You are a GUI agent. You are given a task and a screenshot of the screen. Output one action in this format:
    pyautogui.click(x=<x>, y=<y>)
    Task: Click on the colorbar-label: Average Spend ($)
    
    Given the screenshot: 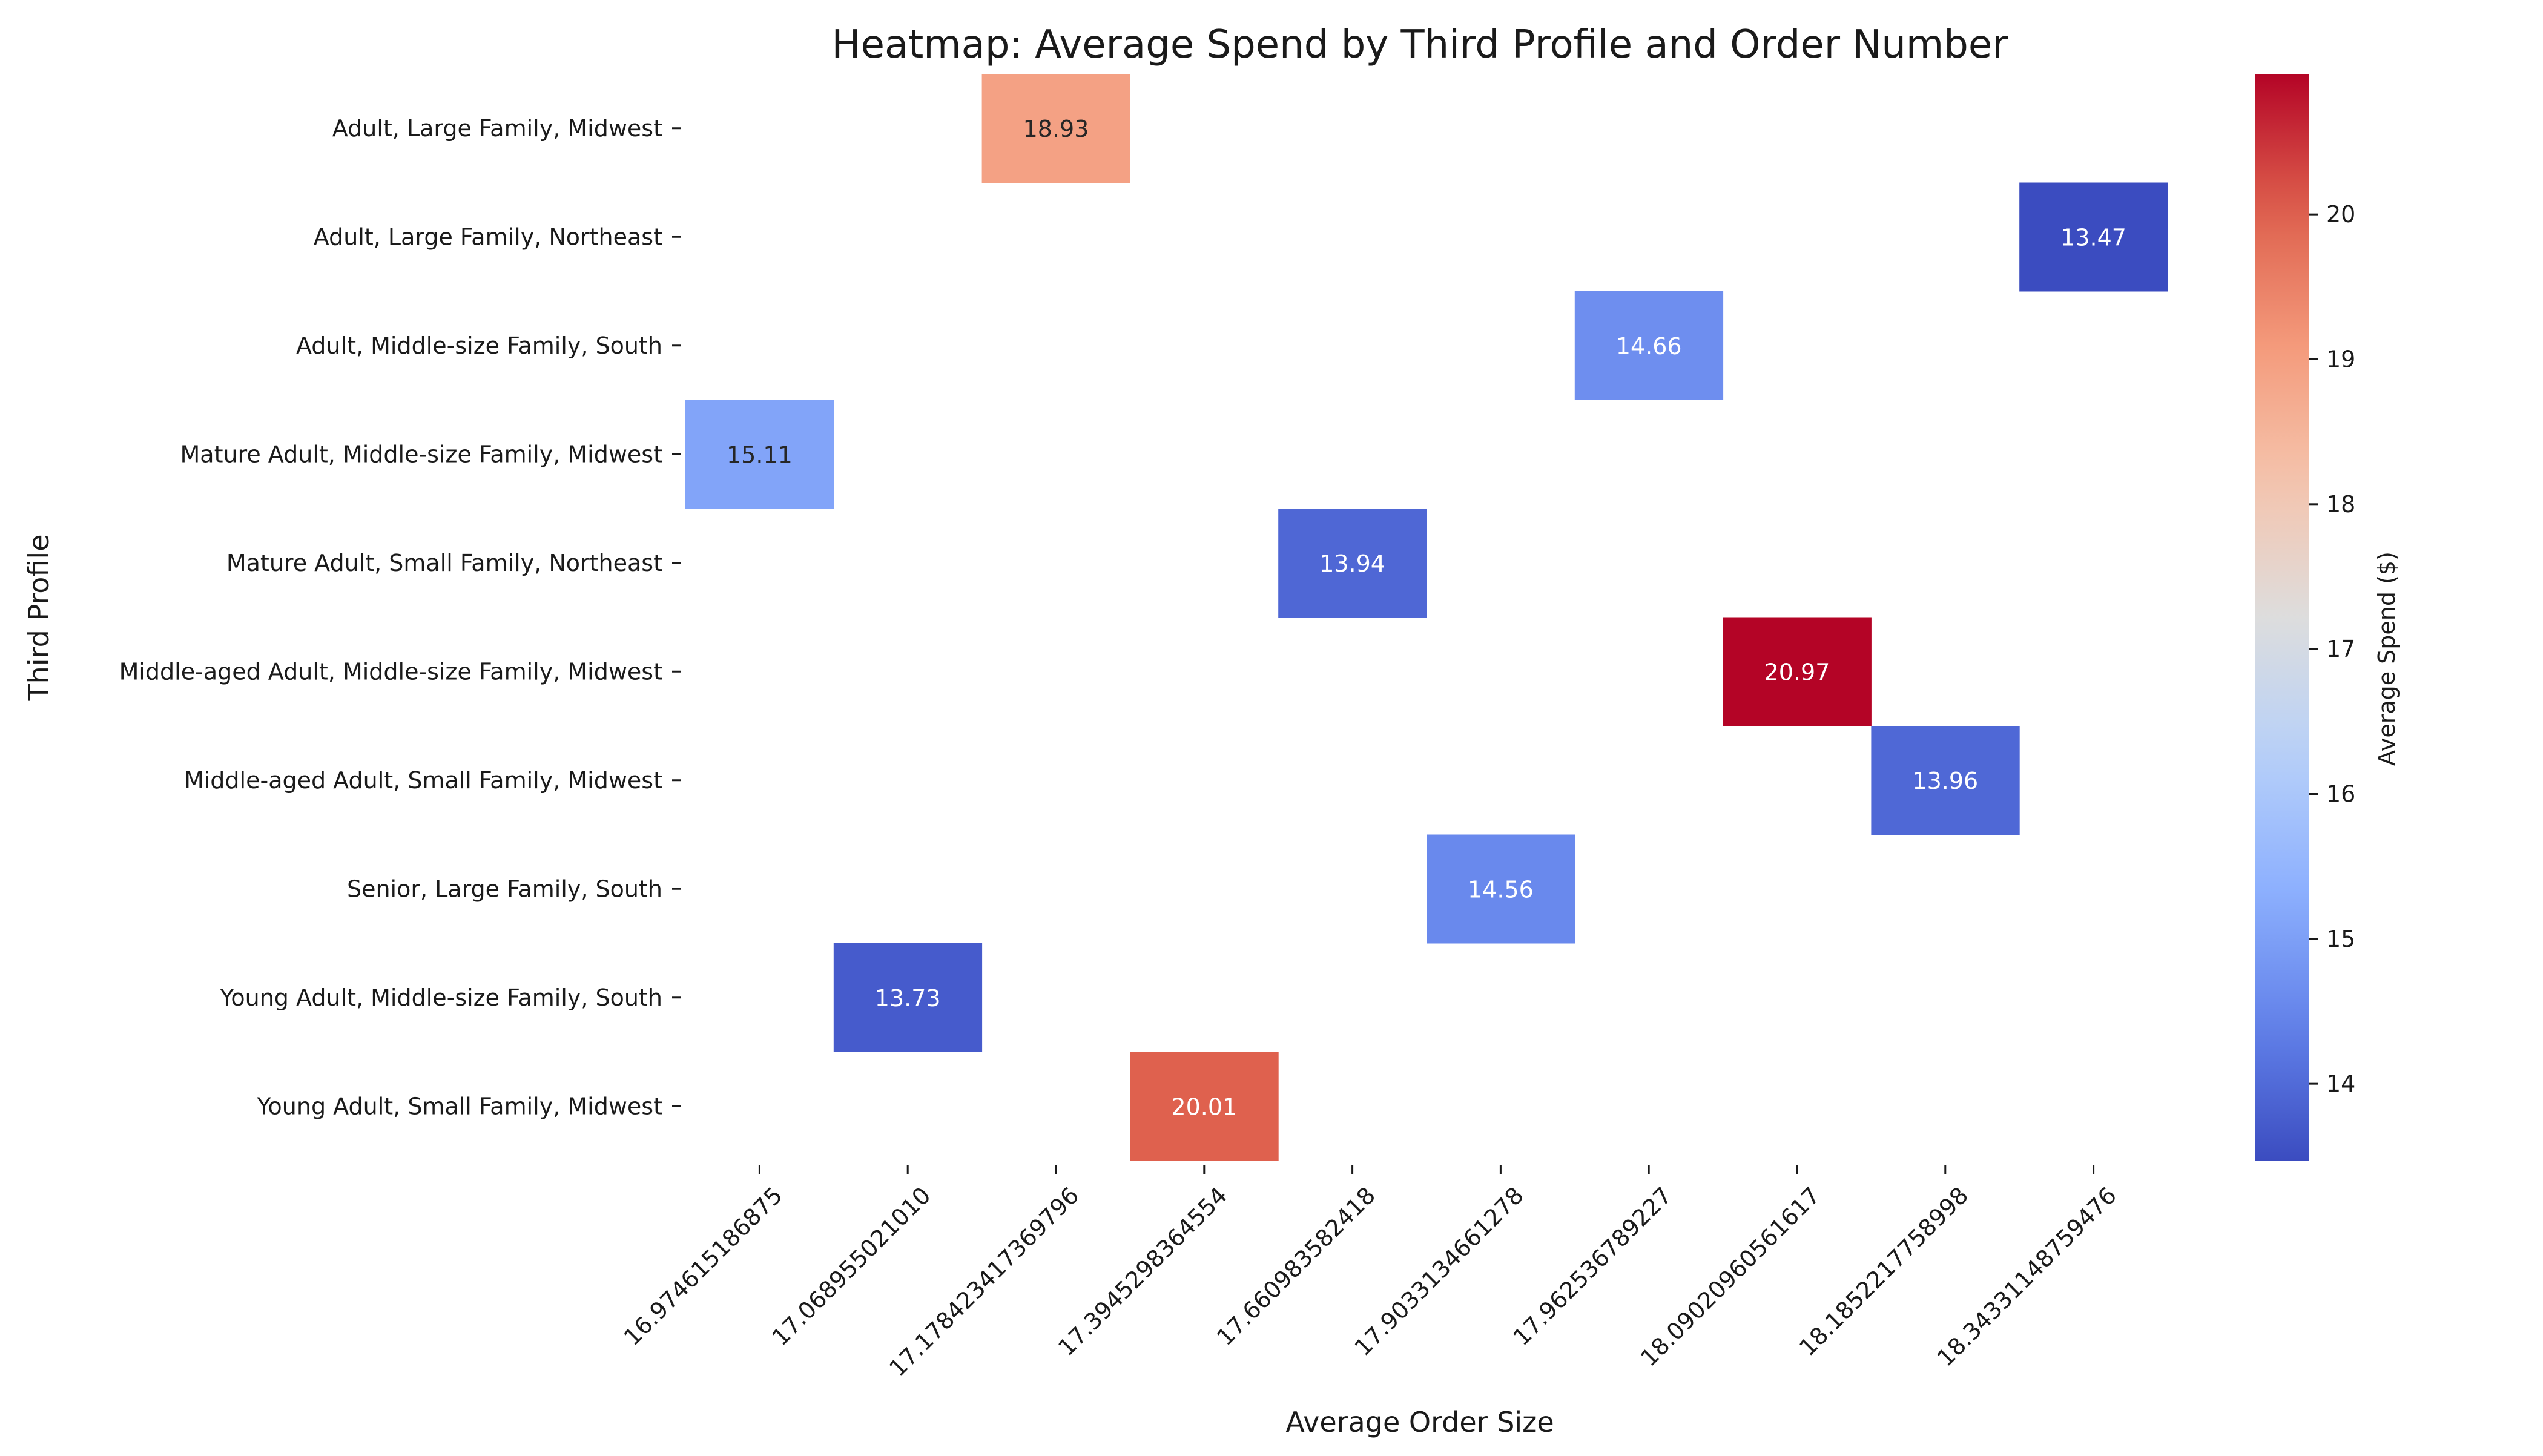 What is the action you would take?
    pyautogui.click(x=2386, y=659)
    